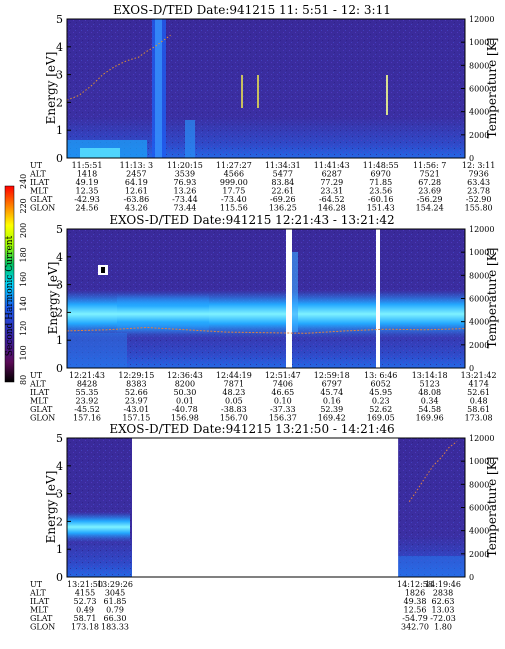 The width and height of the screenshot is (505, 649). What do you see at coordinates (87, 199) in the screenshot?
I see `table-cell: -42.93` at bounding box center [87, 199].